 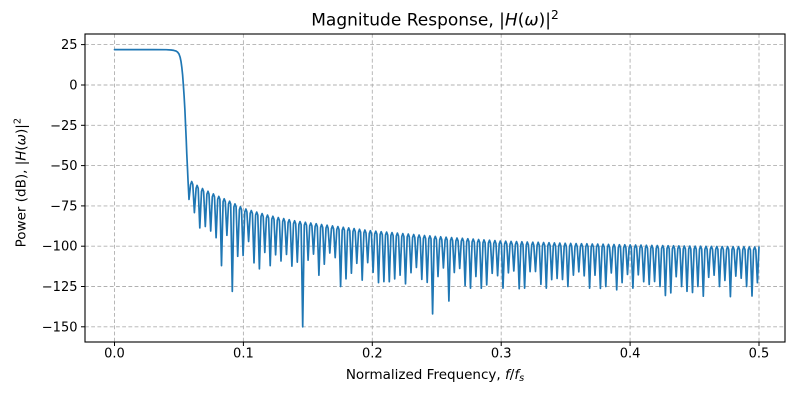 I want to click on x-tick-label: 0.3, so click(x=501, y=354).